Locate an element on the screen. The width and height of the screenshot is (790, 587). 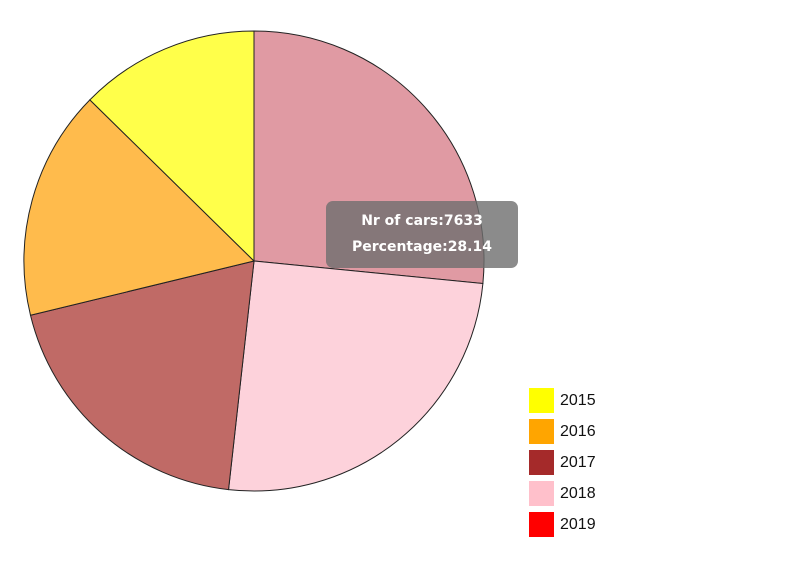
legend-item-2018: 2018 is located at coordinates (562, 493).